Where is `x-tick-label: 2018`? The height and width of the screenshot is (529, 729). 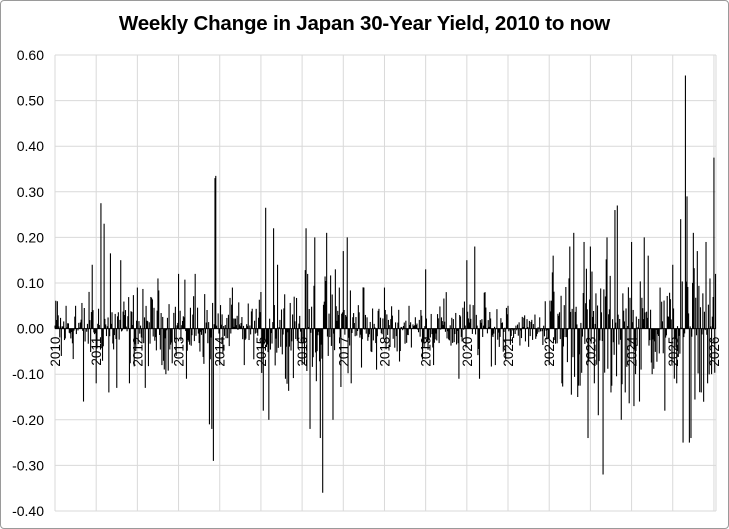 x-tick-label: 2018 is located at coordinates (384, 352).